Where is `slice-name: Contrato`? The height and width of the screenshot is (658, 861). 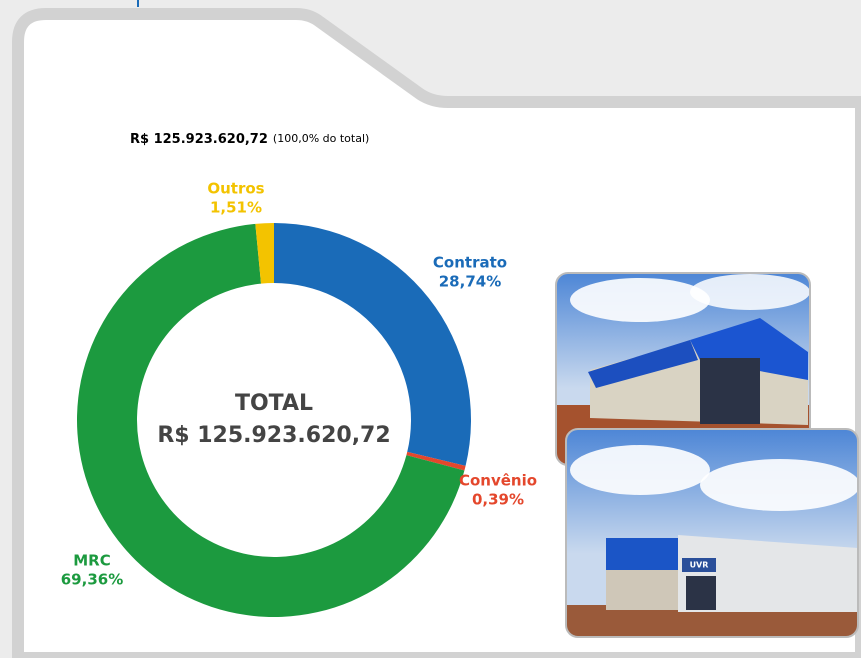 slice-name: Contrato is located at coordinates (470, 263).